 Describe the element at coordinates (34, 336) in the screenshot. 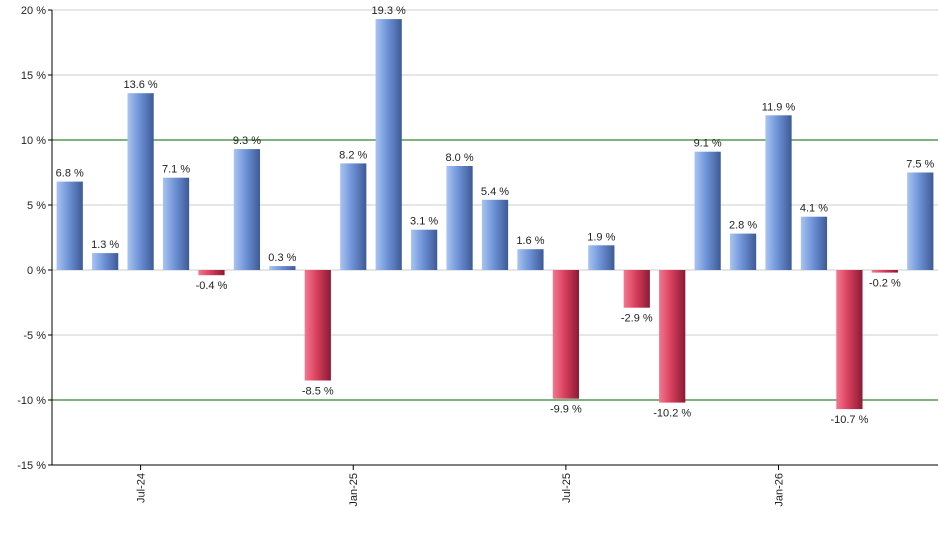

I see `y-tick-label: -5 %` at that location.